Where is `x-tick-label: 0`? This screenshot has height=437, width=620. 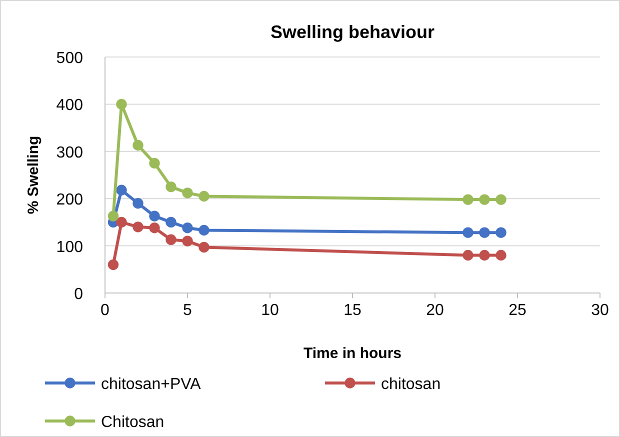
x-tick-label: 0 is located at coordinates (105, 310).